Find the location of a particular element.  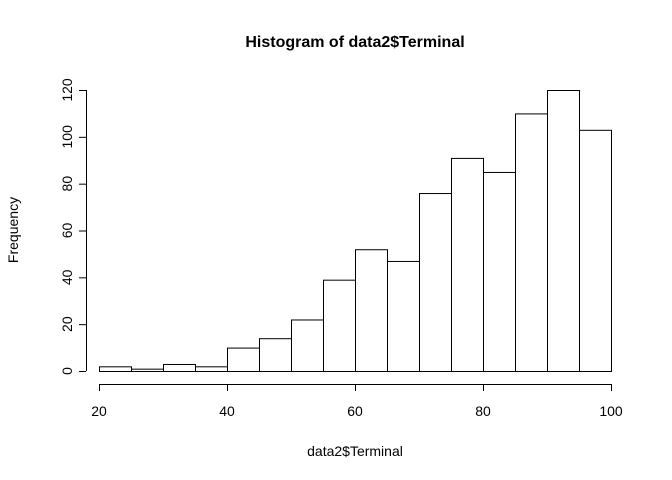

x-axis: 20 40 60 80 100 is located at coordinates (357, 401).